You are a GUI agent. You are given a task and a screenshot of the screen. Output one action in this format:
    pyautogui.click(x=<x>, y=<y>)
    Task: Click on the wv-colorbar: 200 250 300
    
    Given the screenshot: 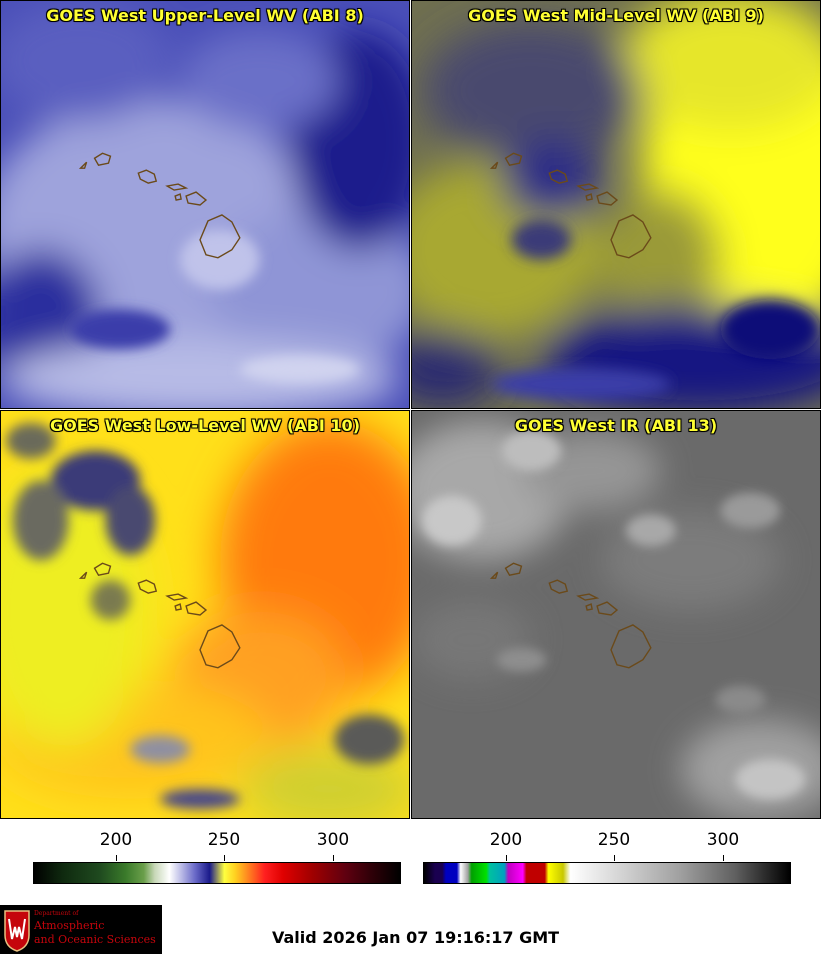 What is the action you would take?
    pyautogui.click(x=217, y=857)
    